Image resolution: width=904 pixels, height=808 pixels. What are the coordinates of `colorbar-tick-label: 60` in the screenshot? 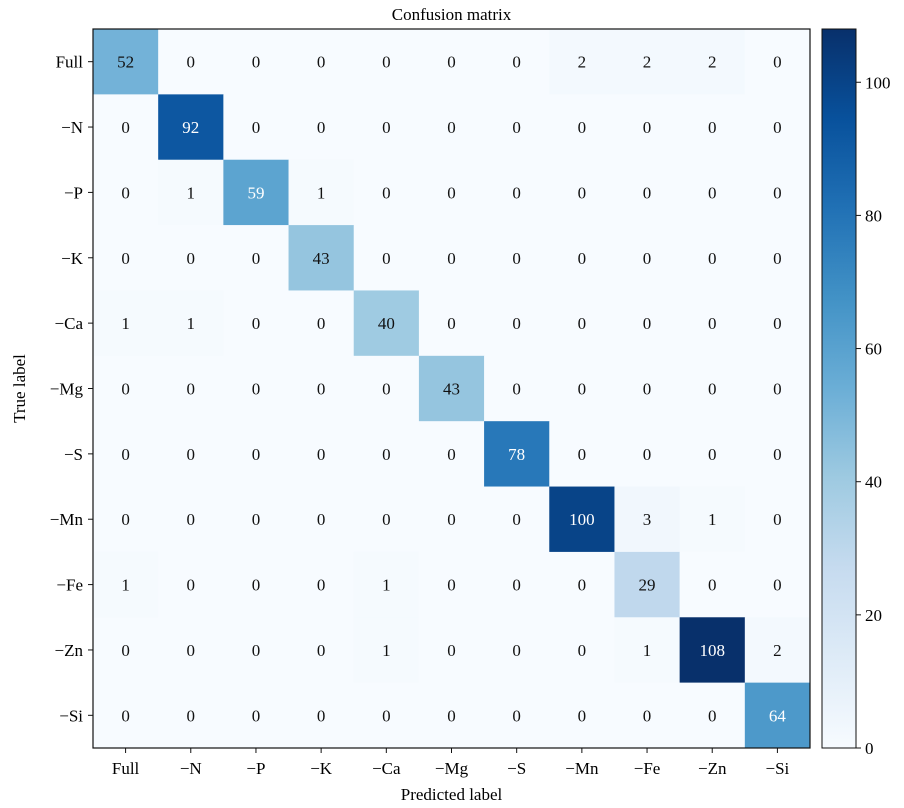 It's located at (873, 349).